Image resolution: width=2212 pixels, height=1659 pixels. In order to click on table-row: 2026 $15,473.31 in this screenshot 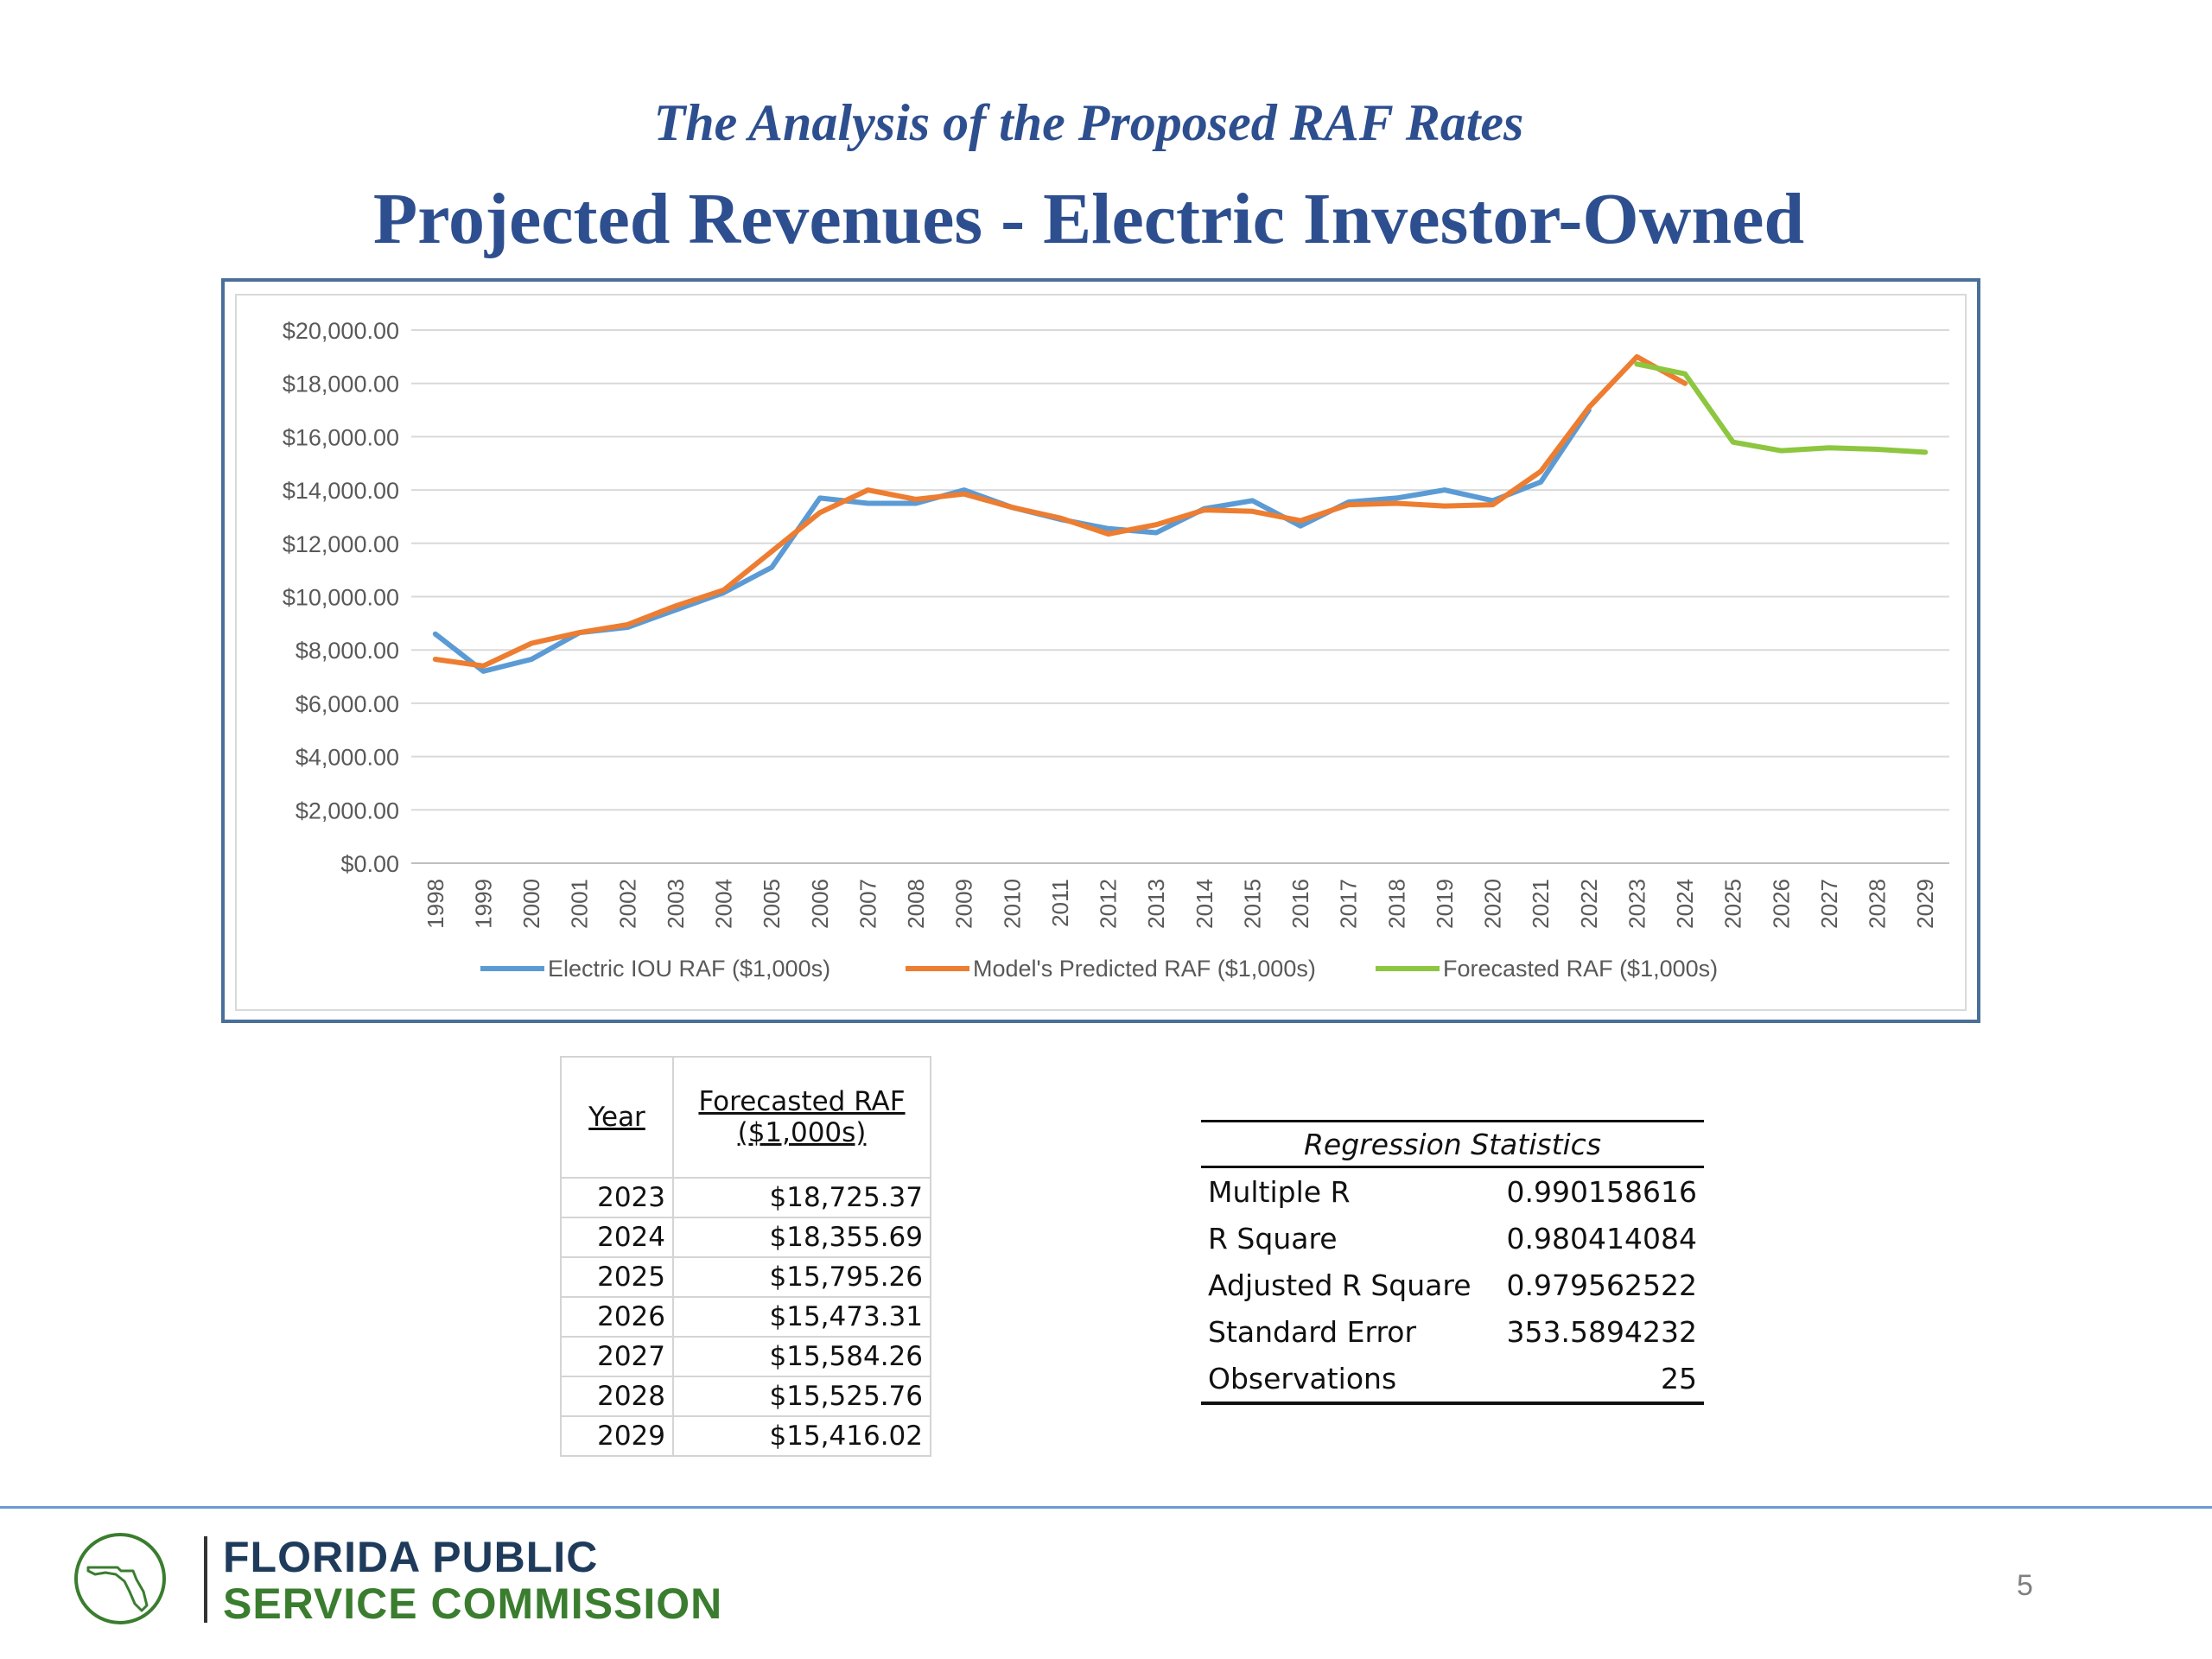, I will do `click(745, 1317)`.